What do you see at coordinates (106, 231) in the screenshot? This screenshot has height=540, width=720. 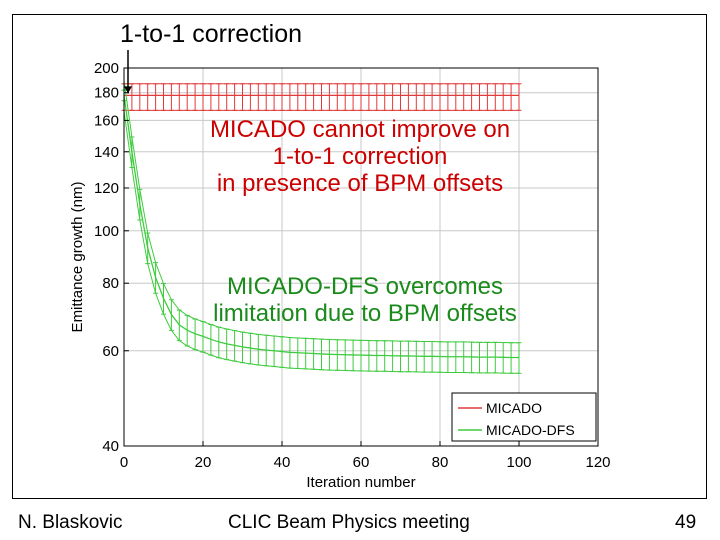 I see `y-tick-label: 100` at bounding box center [106, 231].